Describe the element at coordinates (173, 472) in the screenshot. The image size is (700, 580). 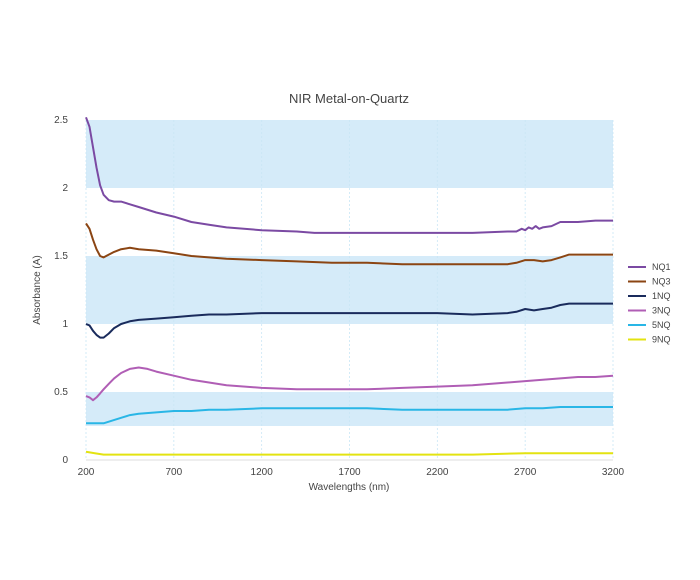
I see `x-tick-label: 700` at that location.